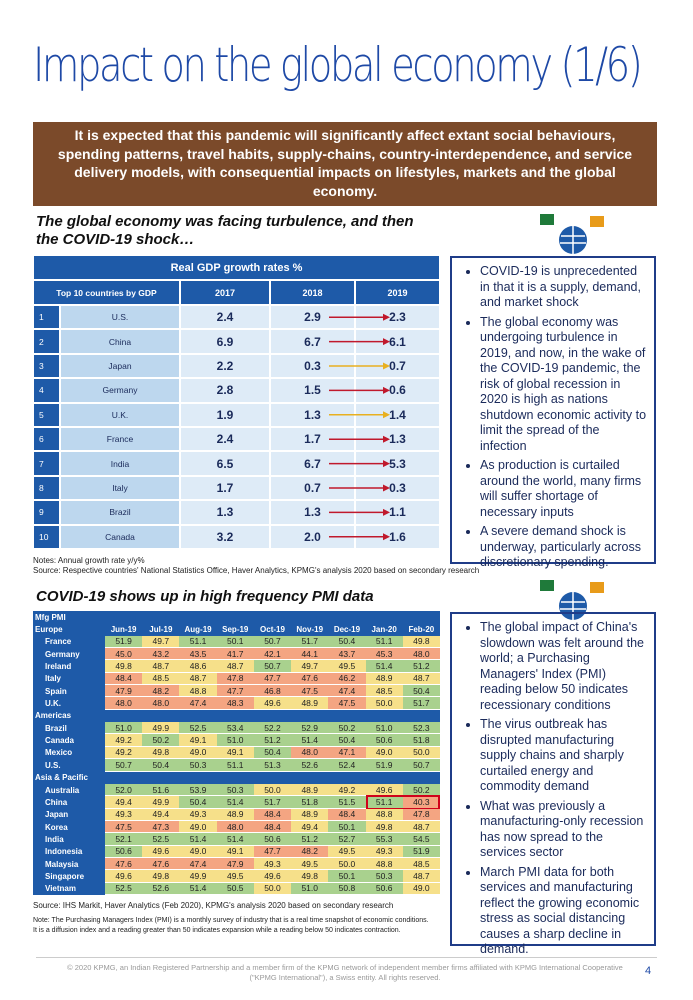 This screenshot has height=1000, width=693. What do you see at coordinates (46, 366) in the screenshot?
I see `table-cell: 3` at bounding box center [46, 366].